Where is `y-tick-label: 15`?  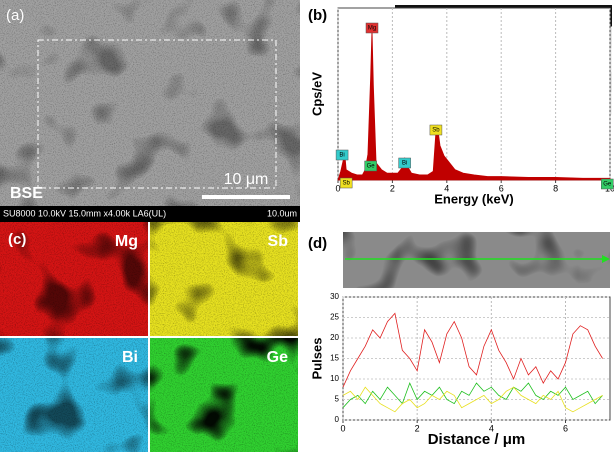 y-tick-label: 15 is located at coordinates (334, 358).